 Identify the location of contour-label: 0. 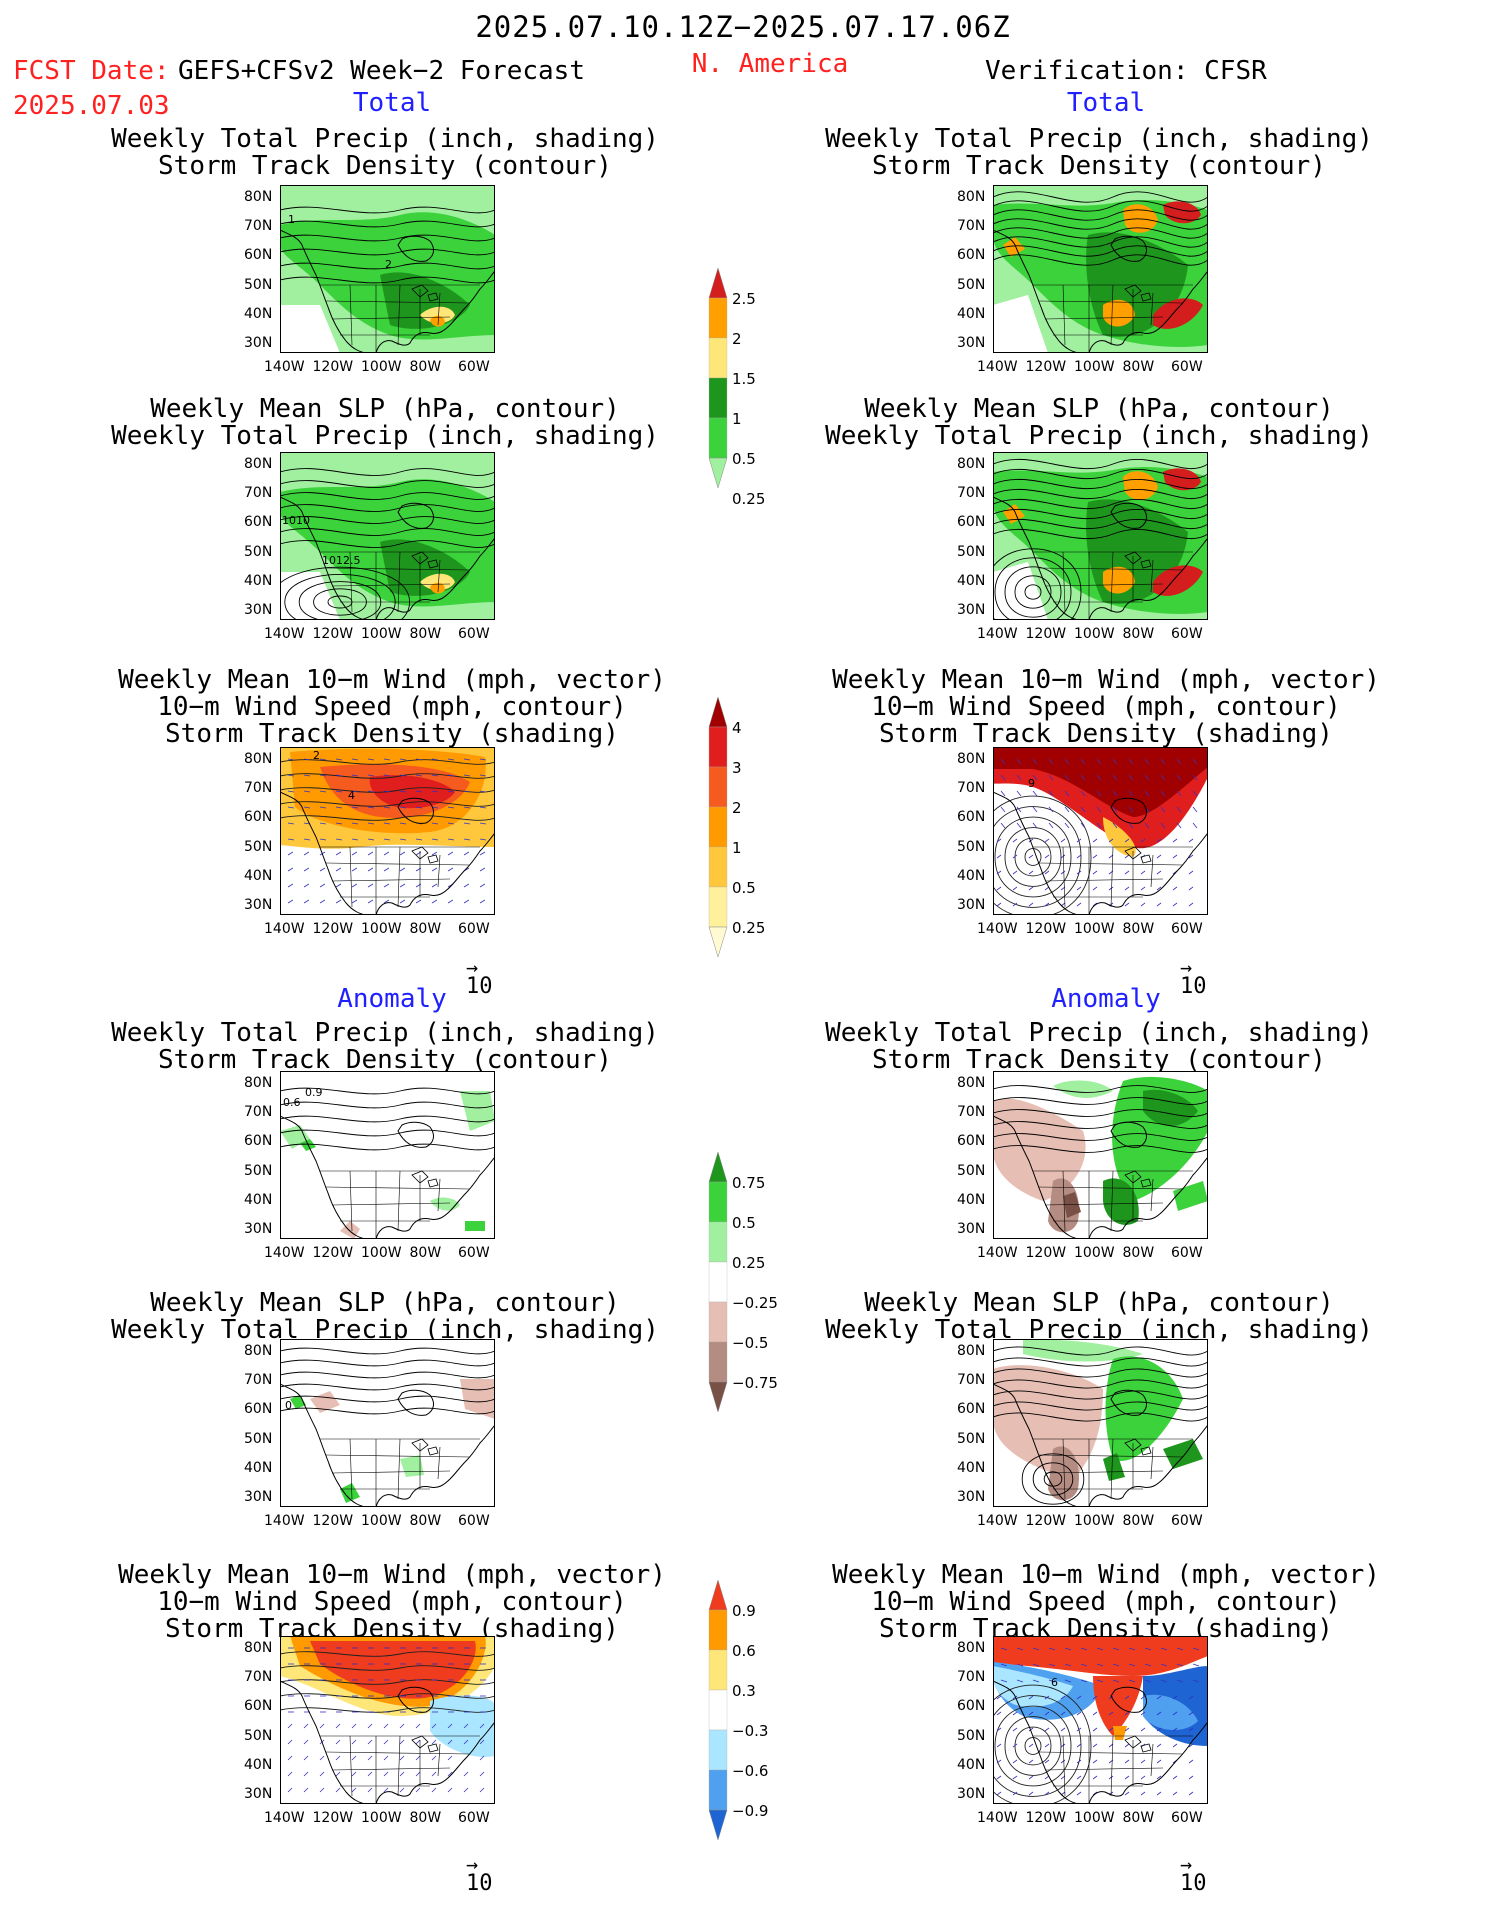
(288, 1405).